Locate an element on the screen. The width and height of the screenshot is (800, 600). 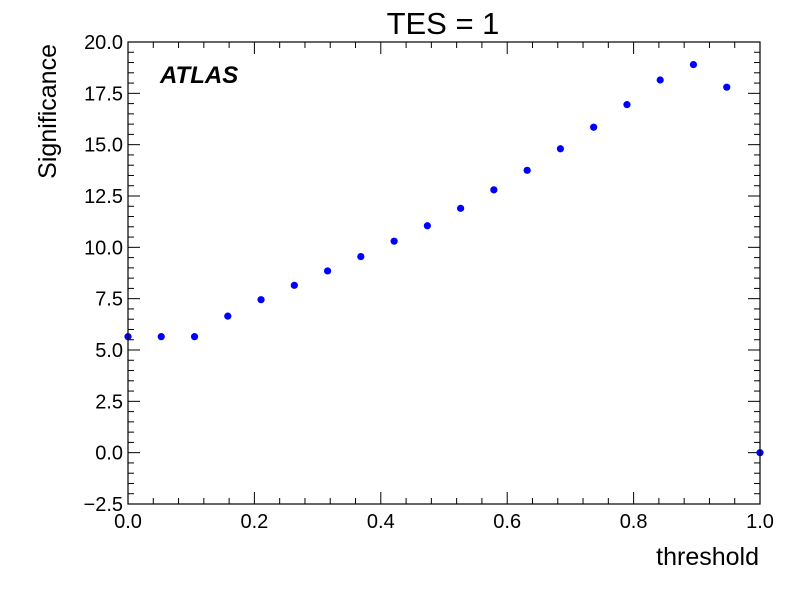
x-tick-label: 0.6 is located at coordinates (507, 522).